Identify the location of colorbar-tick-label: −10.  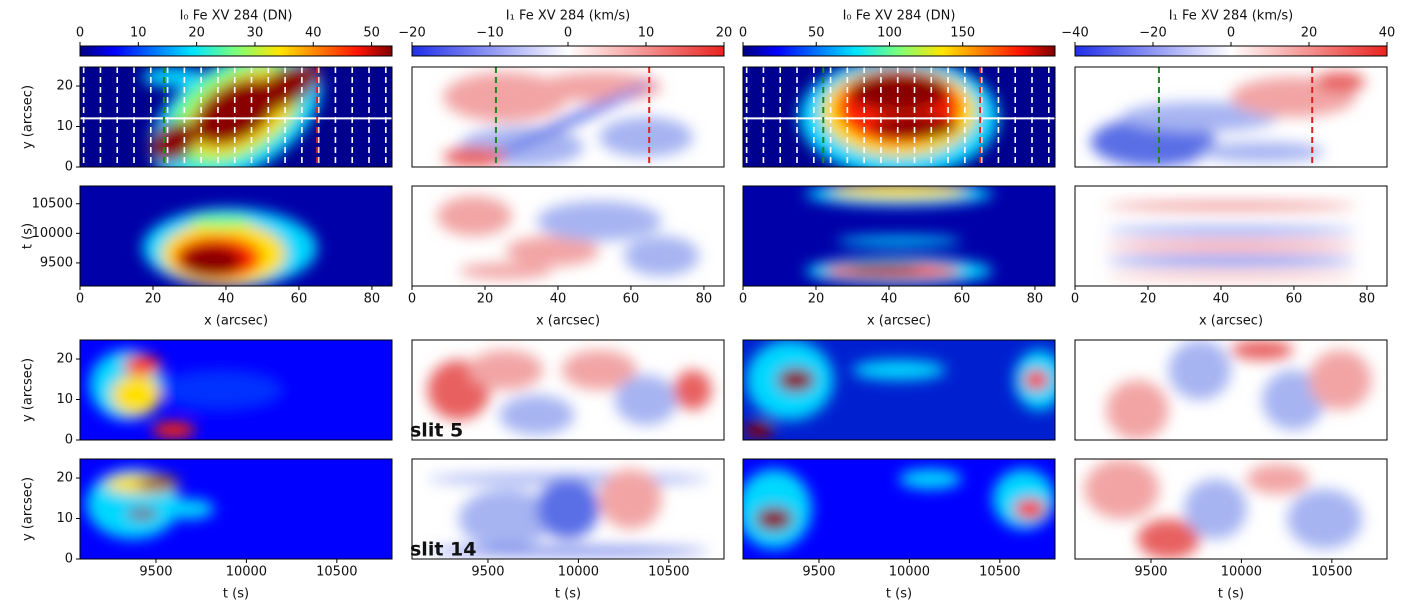
(489, 33).